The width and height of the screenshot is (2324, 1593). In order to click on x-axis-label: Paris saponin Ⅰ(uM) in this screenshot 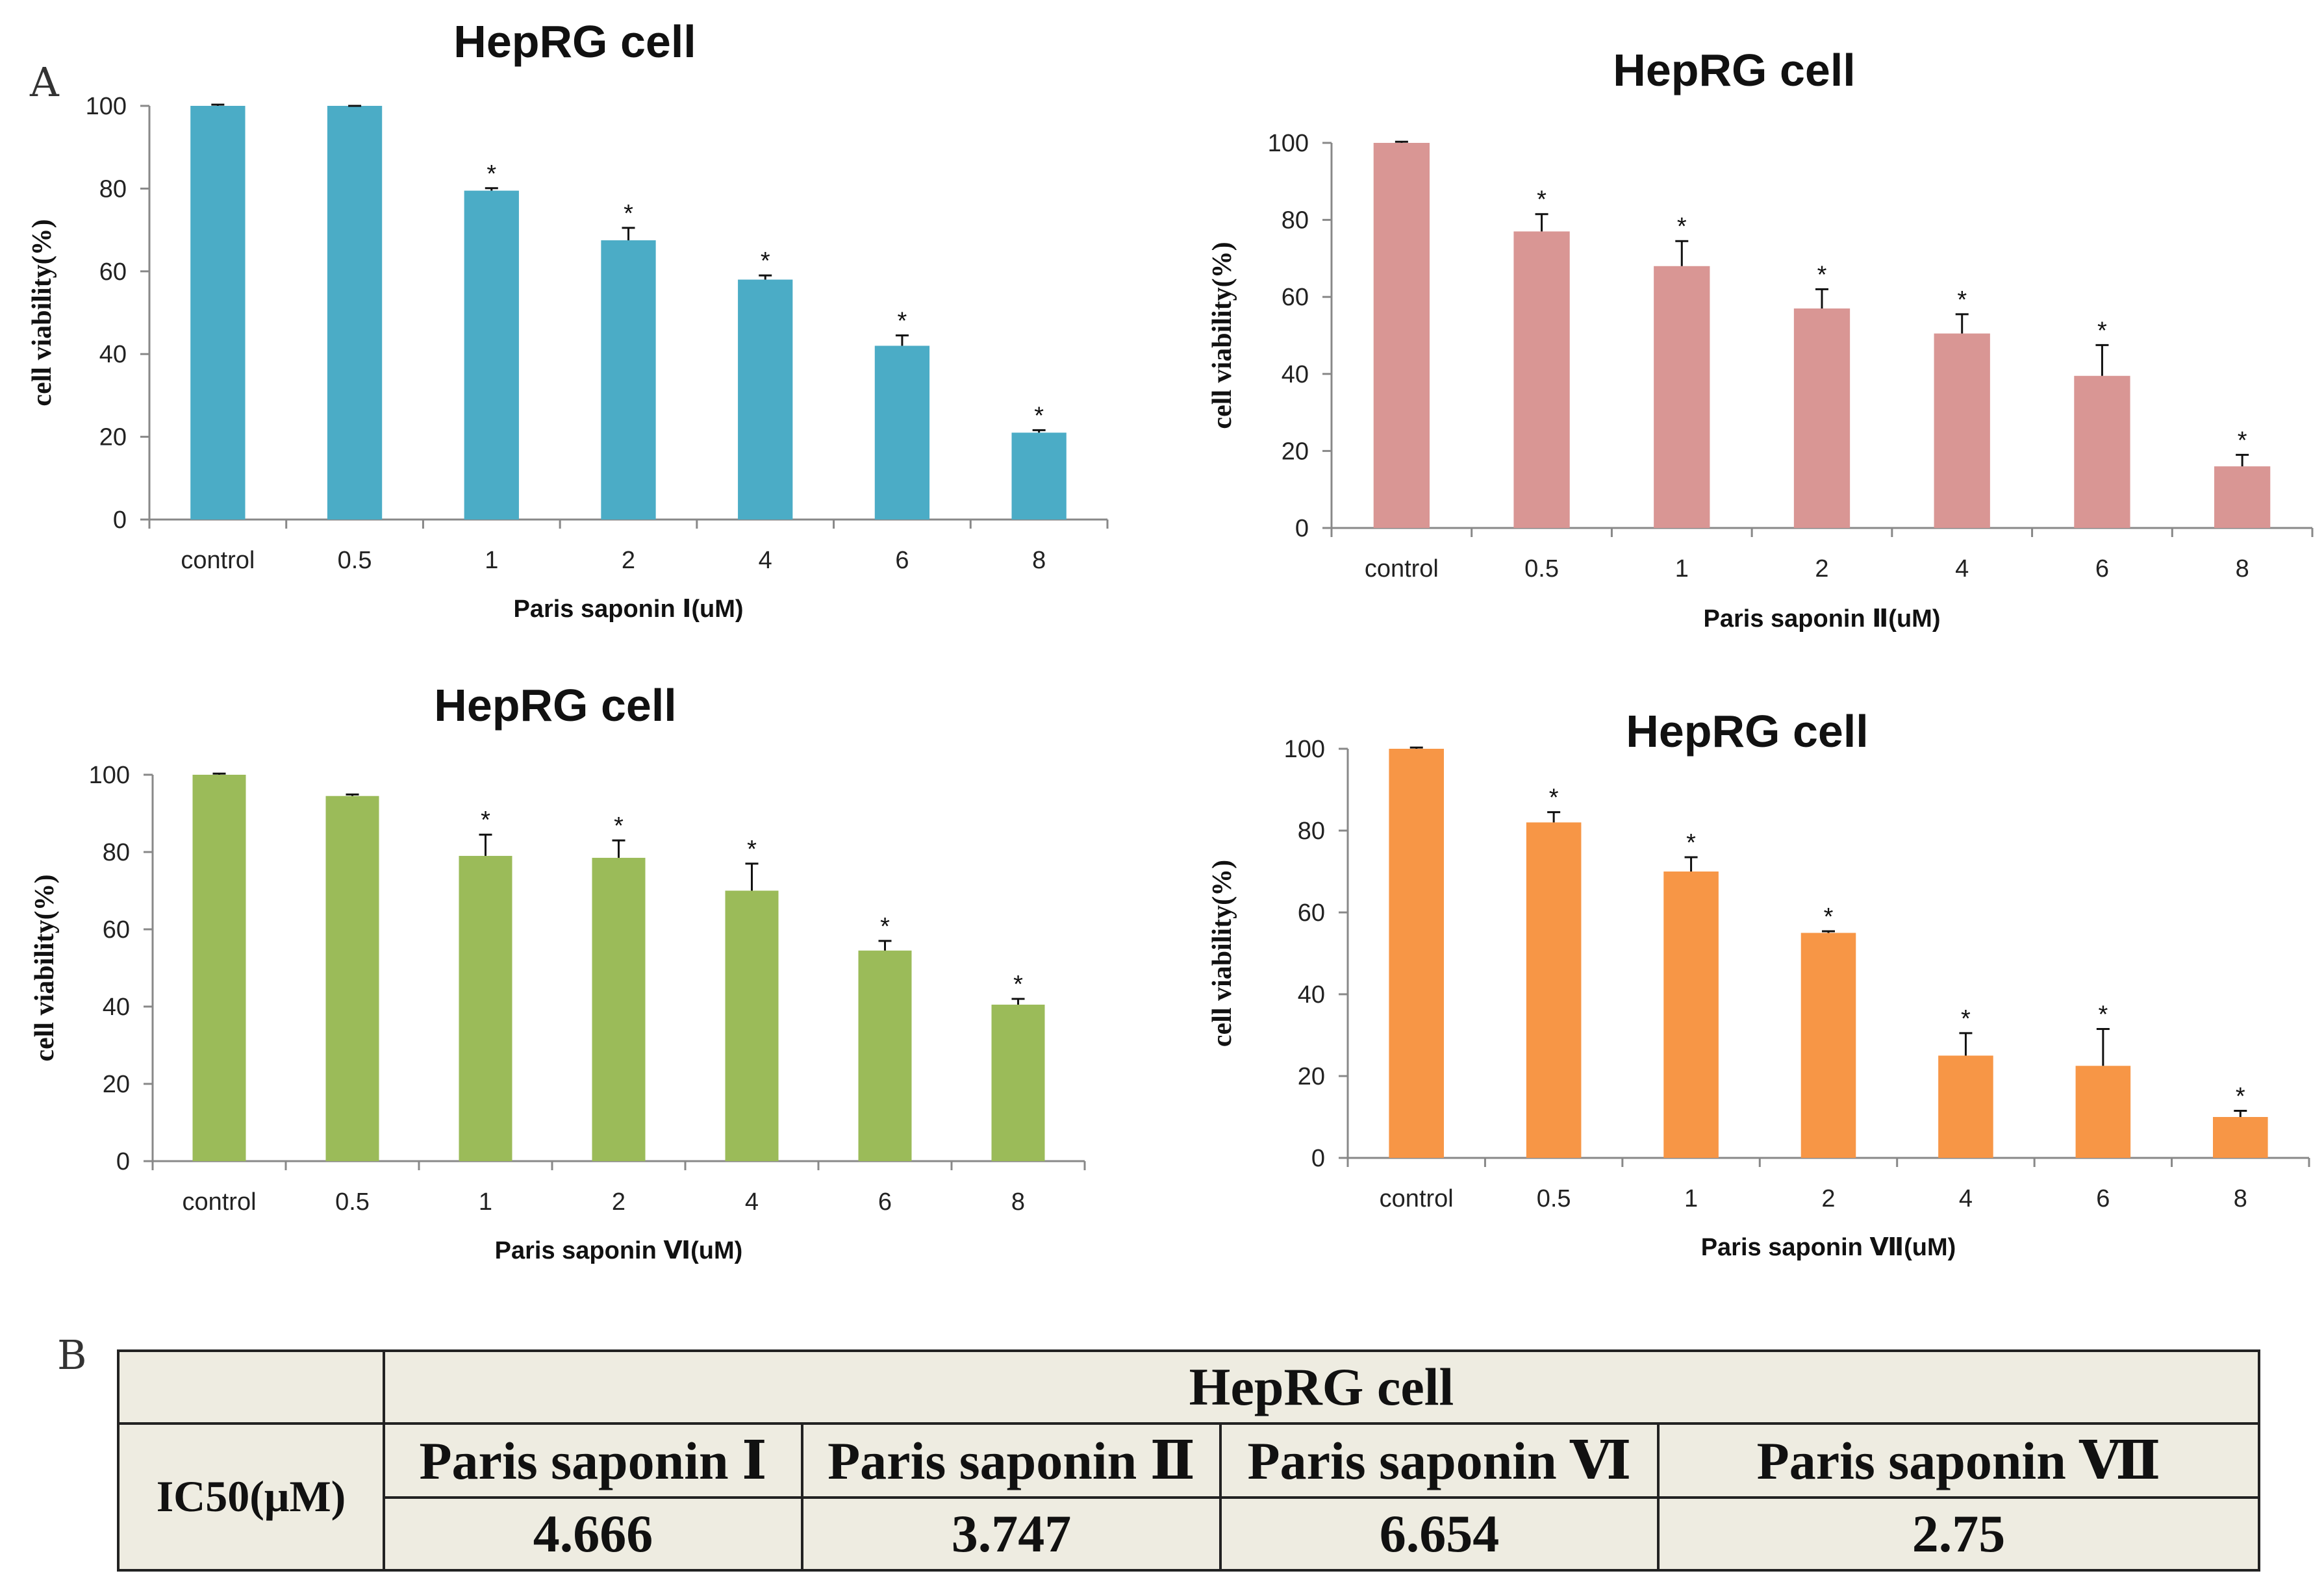, I will do `click(628, 609)`.